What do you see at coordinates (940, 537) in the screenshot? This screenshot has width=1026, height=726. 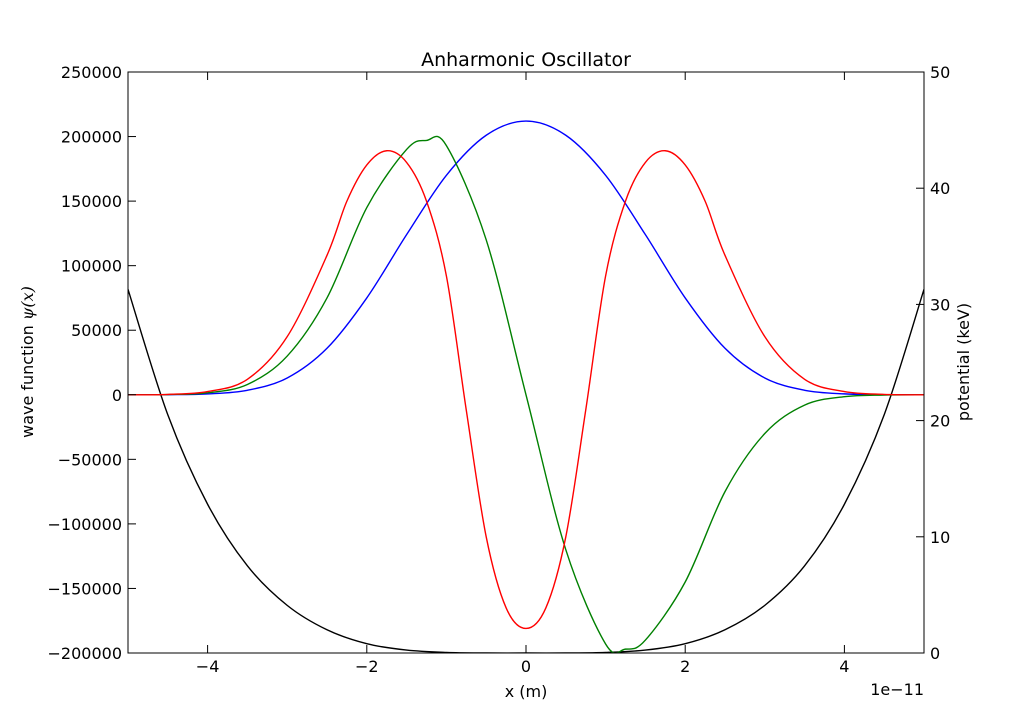 I see `y-right-tick-label: 10` at bounding box center [940, 537].